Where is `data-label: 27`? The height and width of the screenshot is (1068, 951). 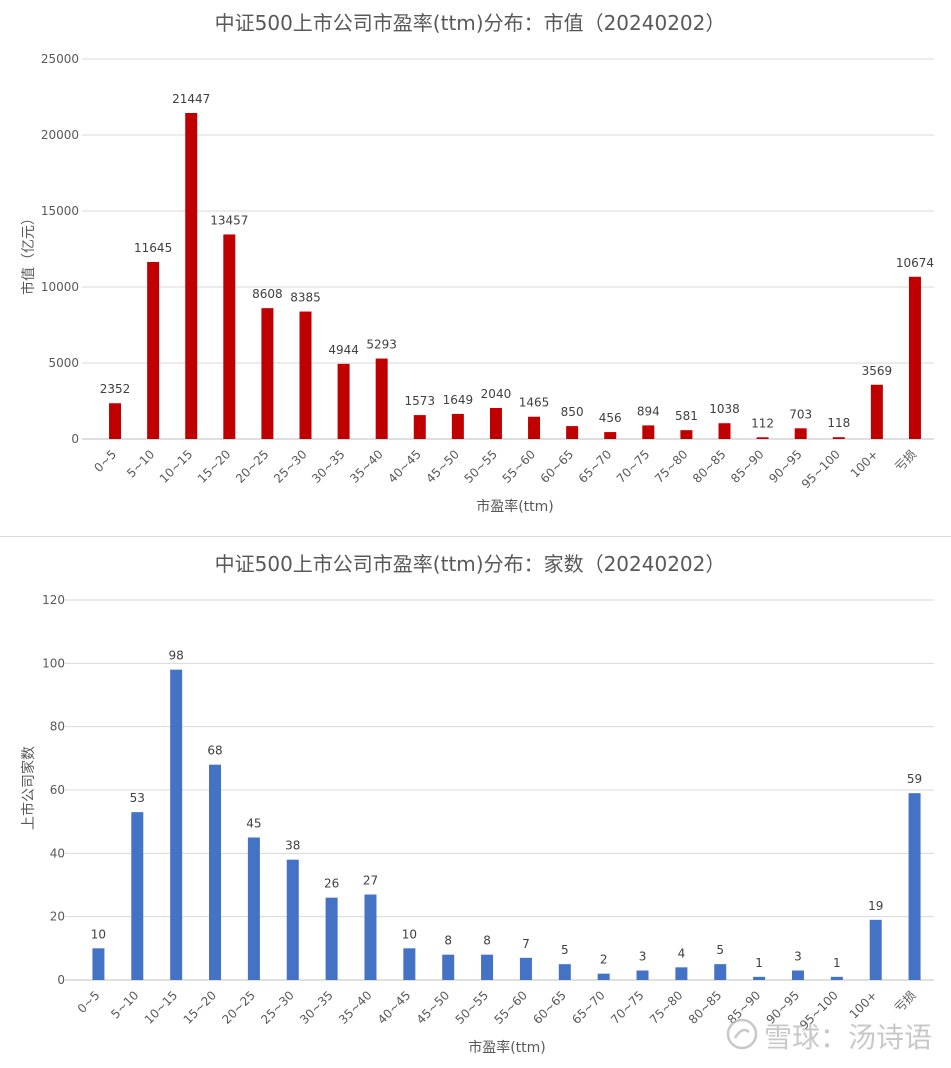 data-label: 27 is located at coordinates (370, 881).